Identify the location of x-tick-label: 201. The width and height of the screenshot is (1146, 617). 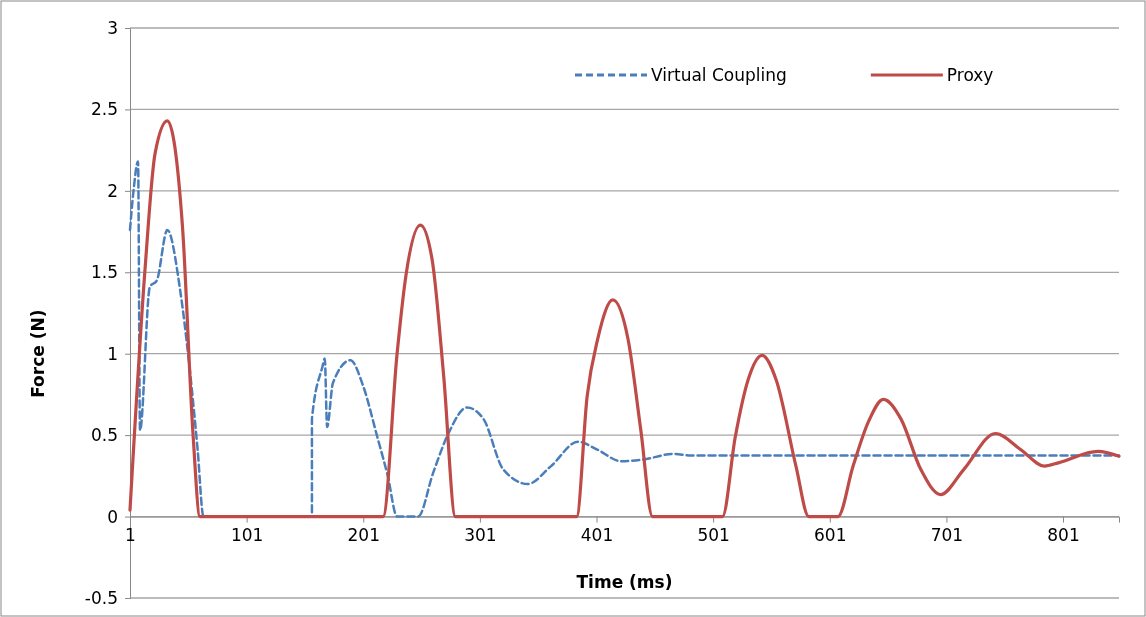
(363, 534).